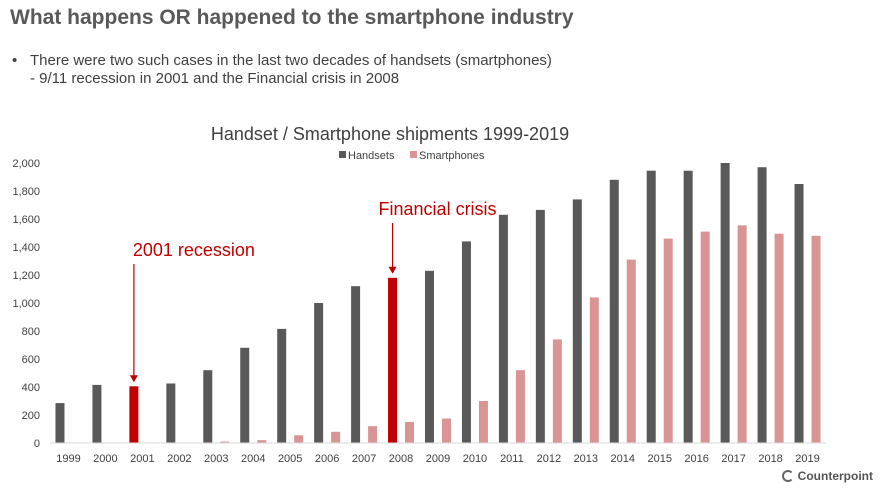  Describe the element at coordinates (549, 459) in the screenshot. I see `x-tick-label-2012: 2012` at that location.